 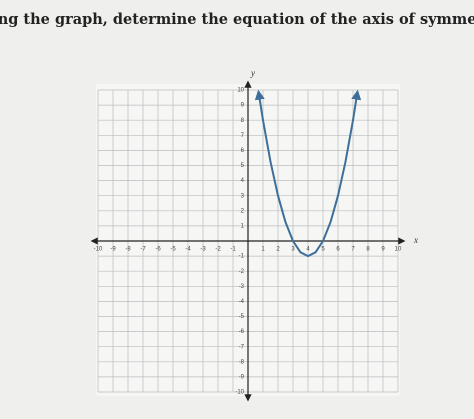 What do you see at coordinates (243, 196) in the screenshot?
I see `y-tick-label: 3` at bounding box center [243, 196].